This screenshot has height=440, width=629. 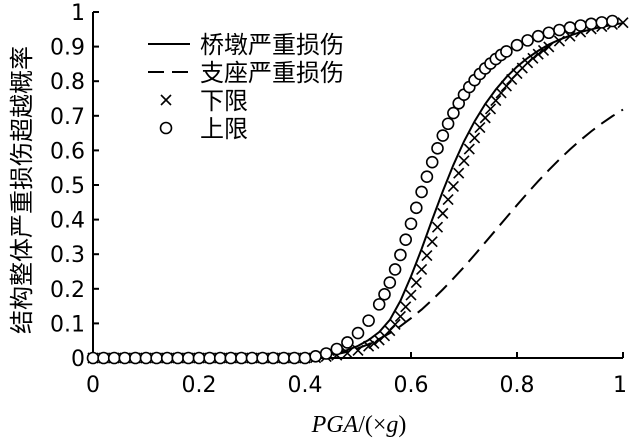 What do you see at coordinates (166, 128) in the screenshot?
I see `legend-swatch-circle-marker` at bounding box center [166, 128].